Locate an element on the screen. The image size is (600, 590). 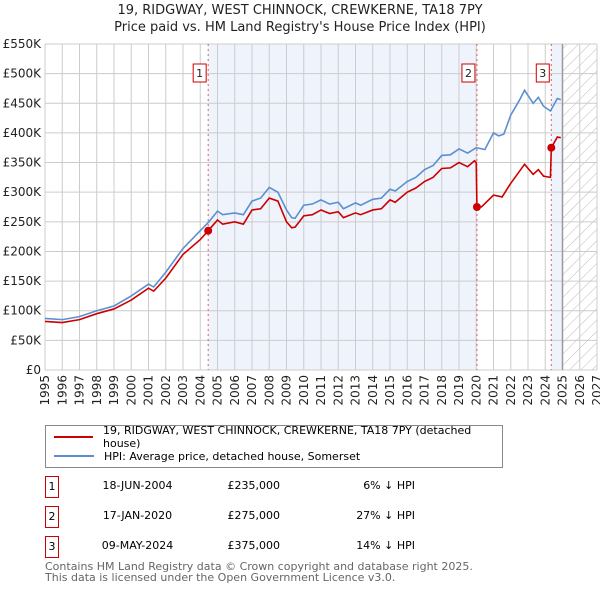
transaction-hpi-diff: 27% ↓ HPI is located at coordinates (385, 515).